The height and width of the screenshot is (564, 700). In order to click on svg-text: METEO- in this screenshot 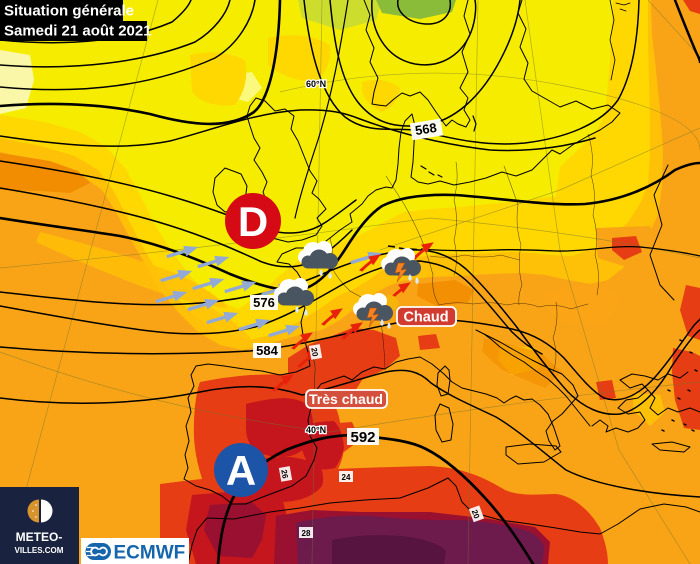, I will do `click(39, 537)`.